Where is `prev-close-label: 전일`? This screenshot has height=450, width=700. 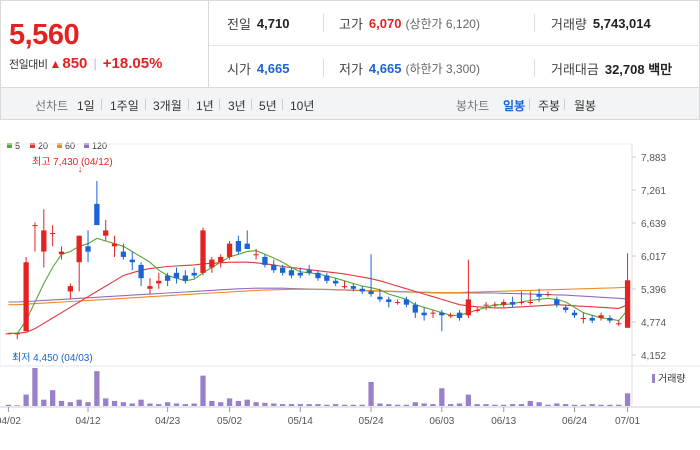 prev-close-label: 전일 is located at coordinates (239, 24).